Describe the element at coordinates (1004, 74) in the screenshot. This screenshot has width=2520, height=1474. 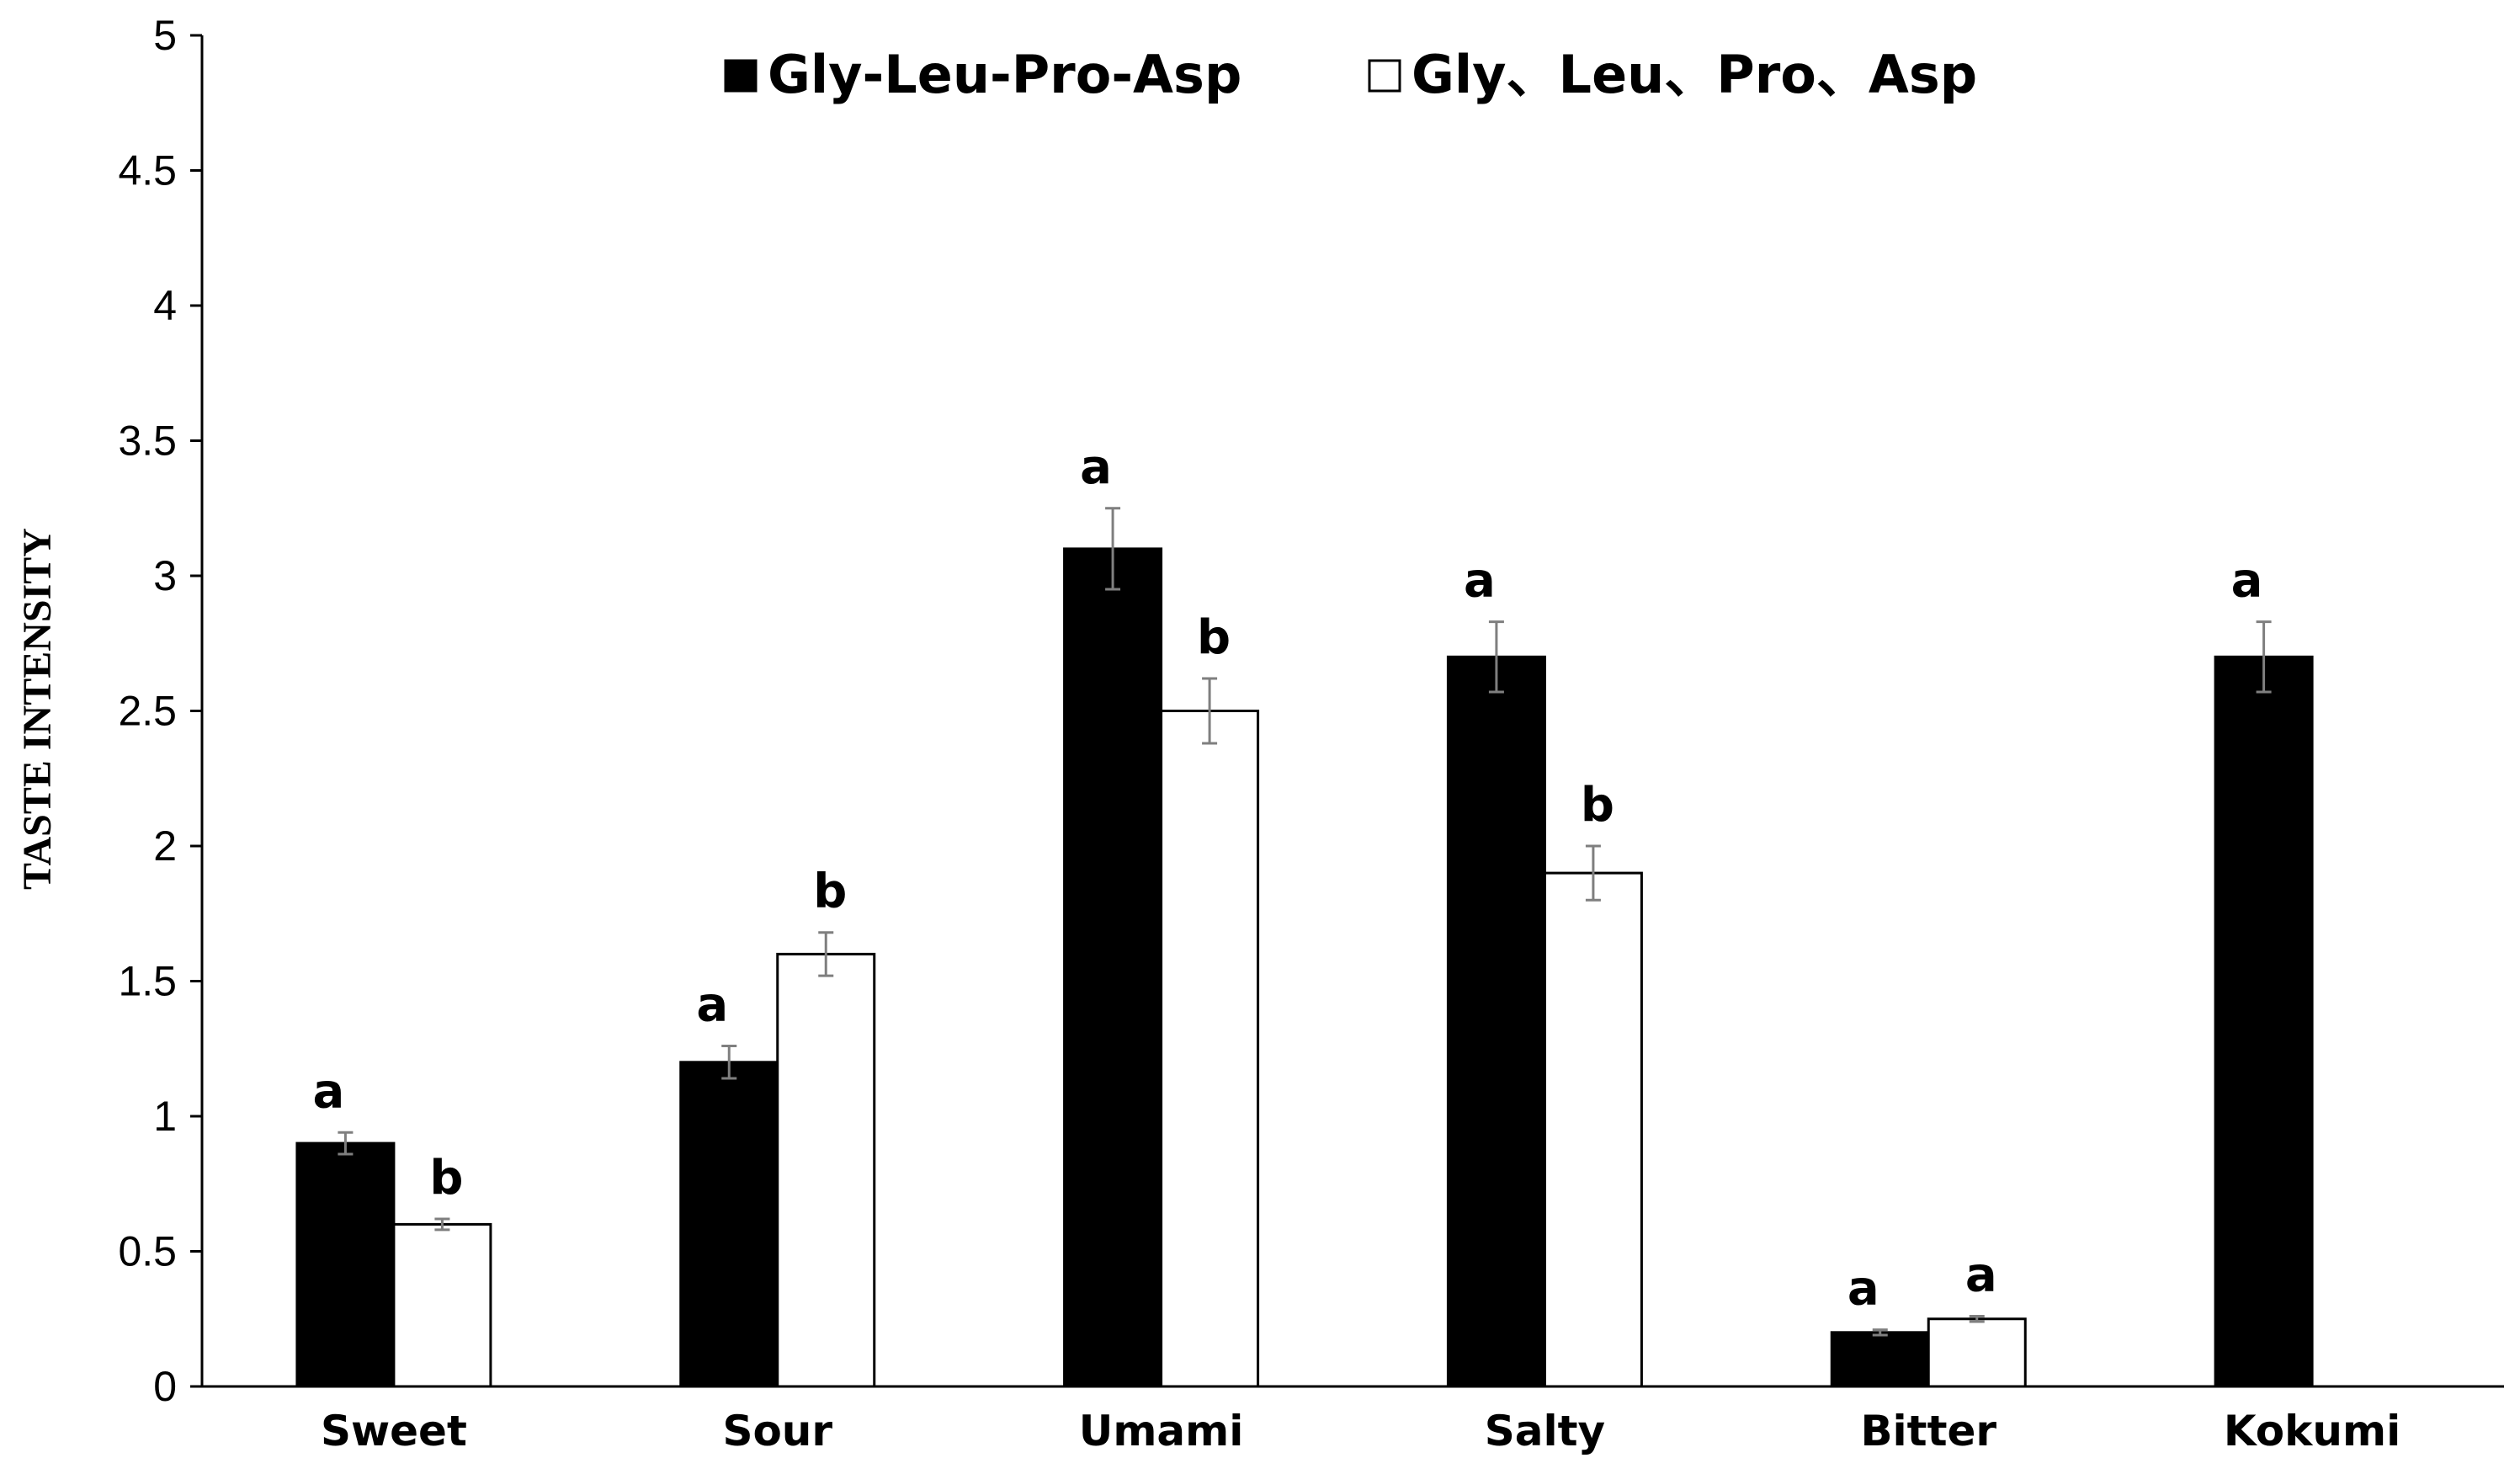
I see `legend-label: Gly-Leu-Pro-Asp` at that location.